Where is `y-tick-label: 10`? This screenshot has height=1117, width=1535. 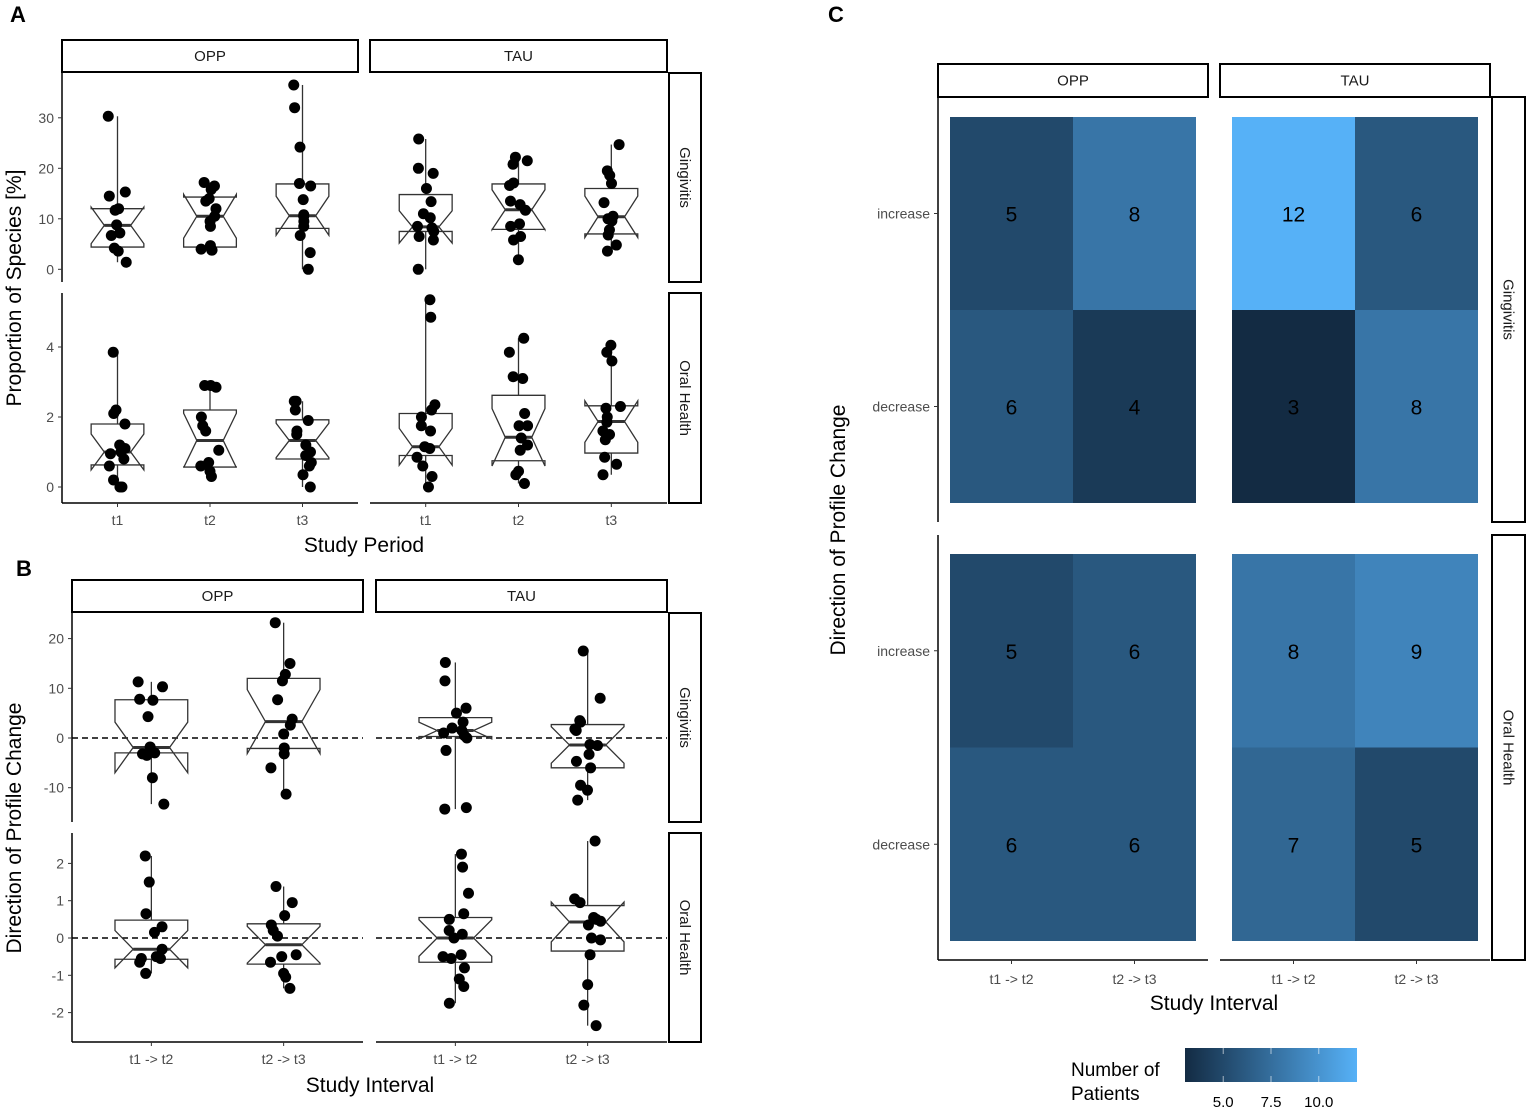
y-tick-label: 10 is located at coordinates (56, 688).